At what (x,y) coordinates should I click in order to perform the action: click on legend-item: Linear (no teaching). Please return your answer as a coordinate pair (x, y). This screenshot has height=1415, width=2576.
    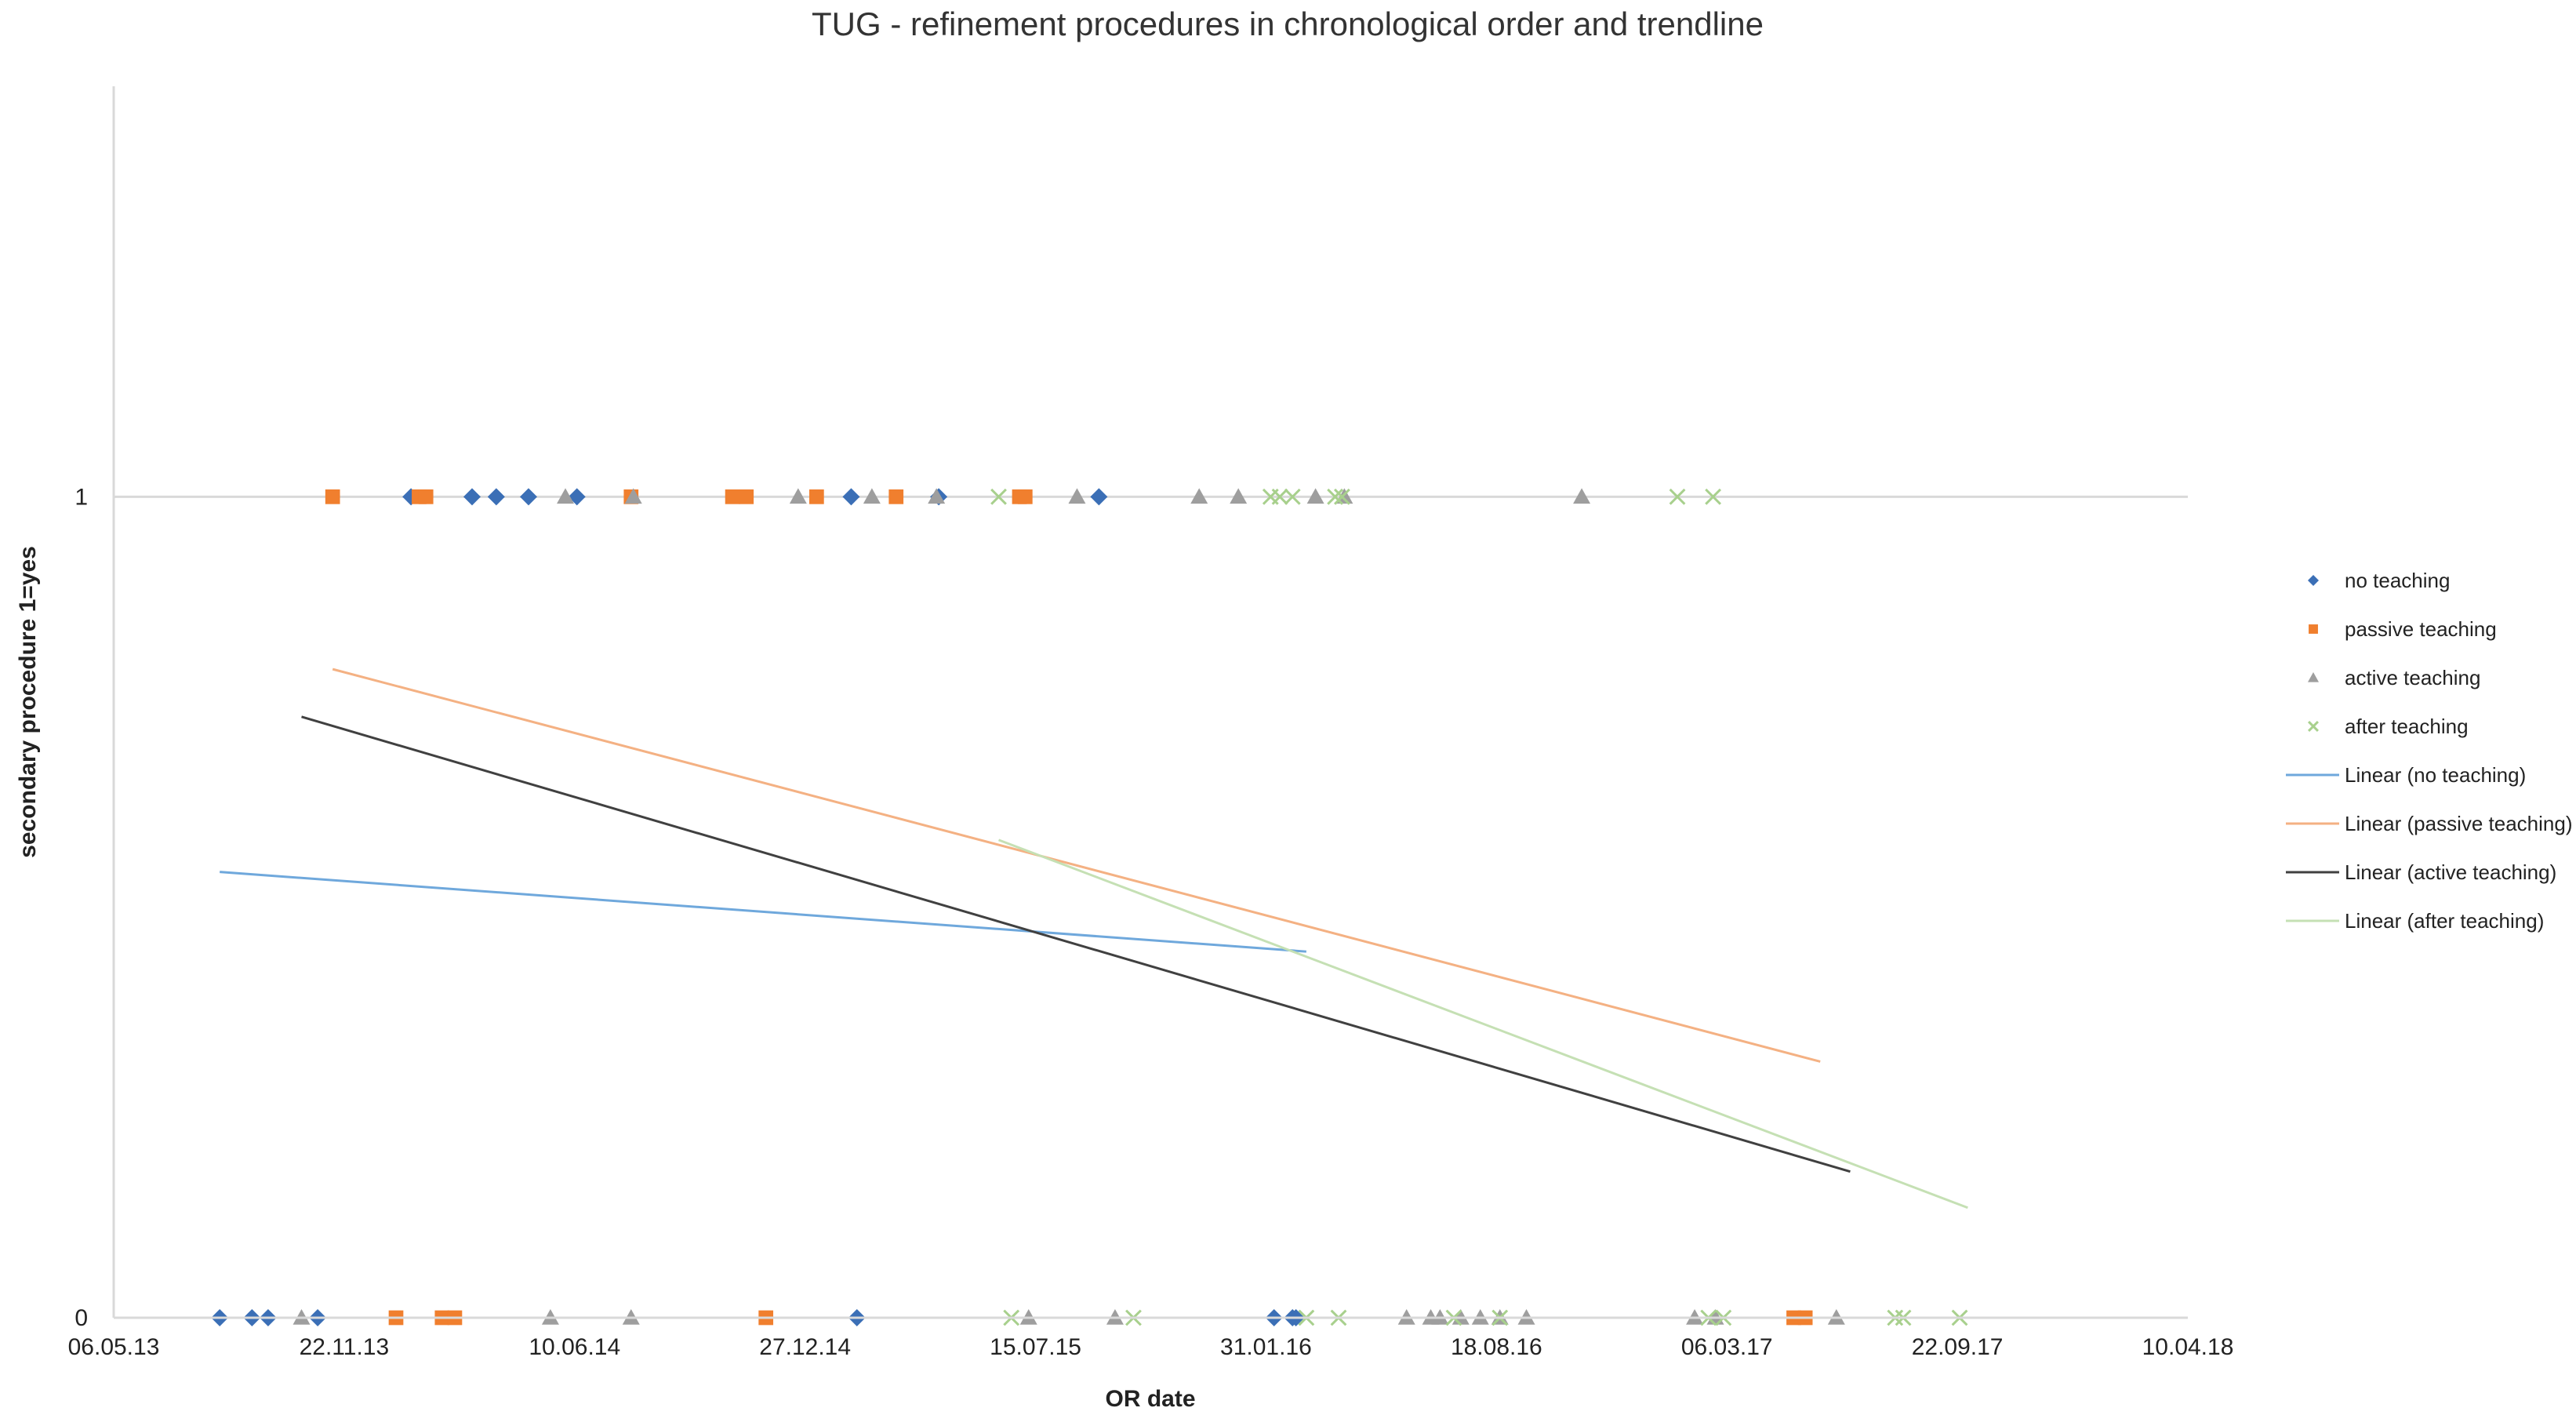
    Looking at the image, I should click on (2406, 775).